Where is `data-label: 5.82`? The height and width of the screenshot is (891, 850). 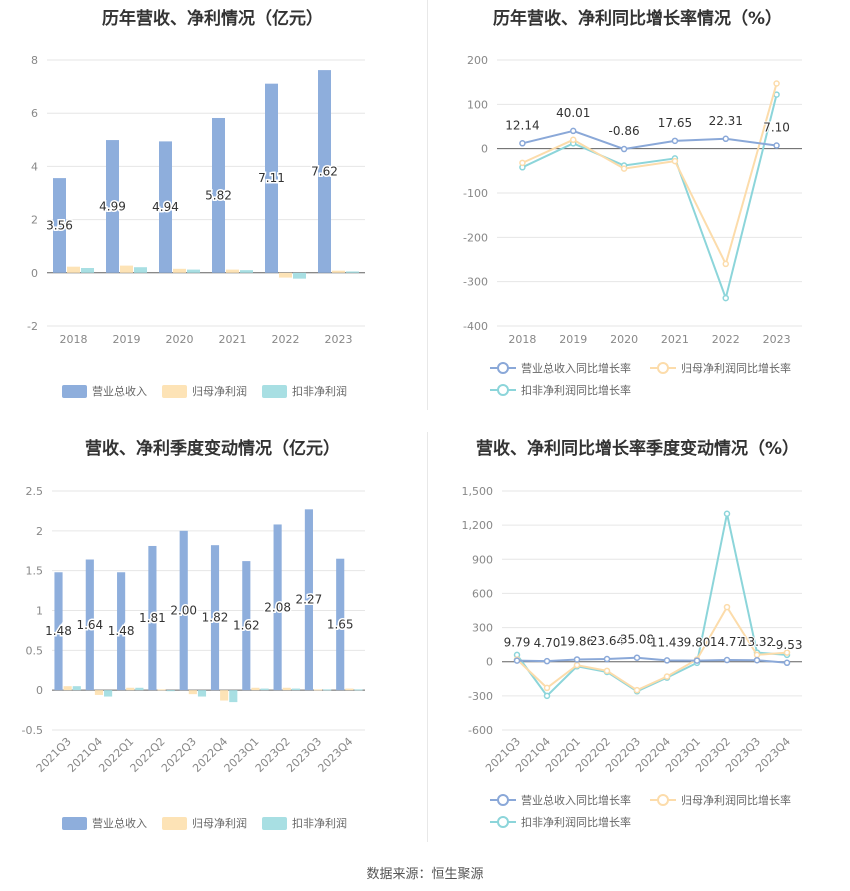
data-label: 5.82 is located at coordinates (218, 195).